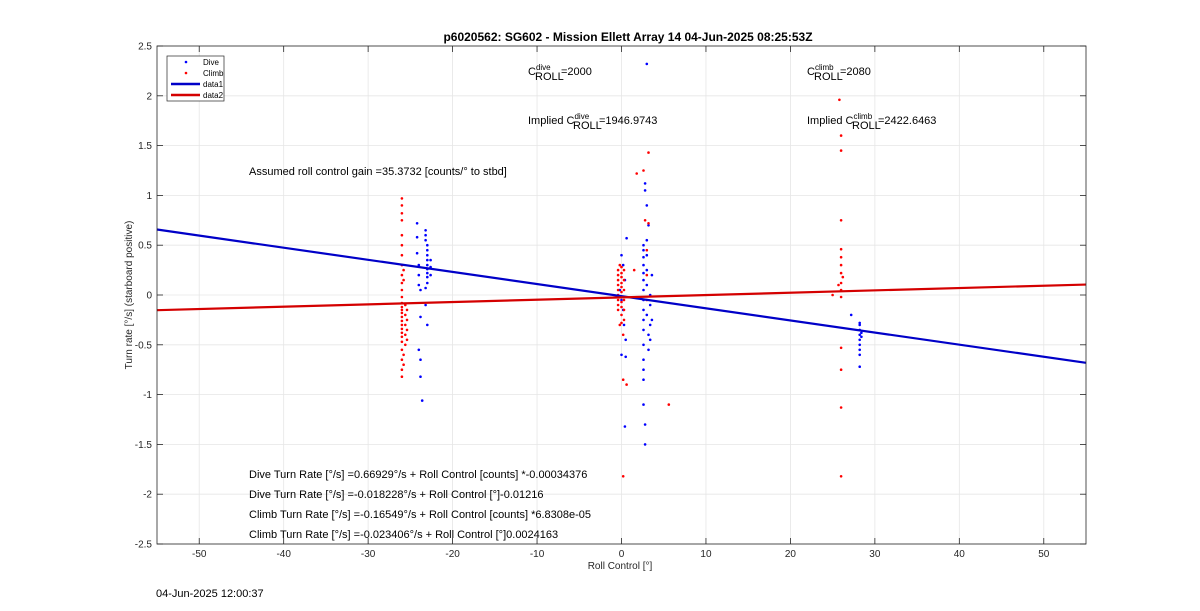  I want to click on svg-text: Cdive, so click(539, 70).